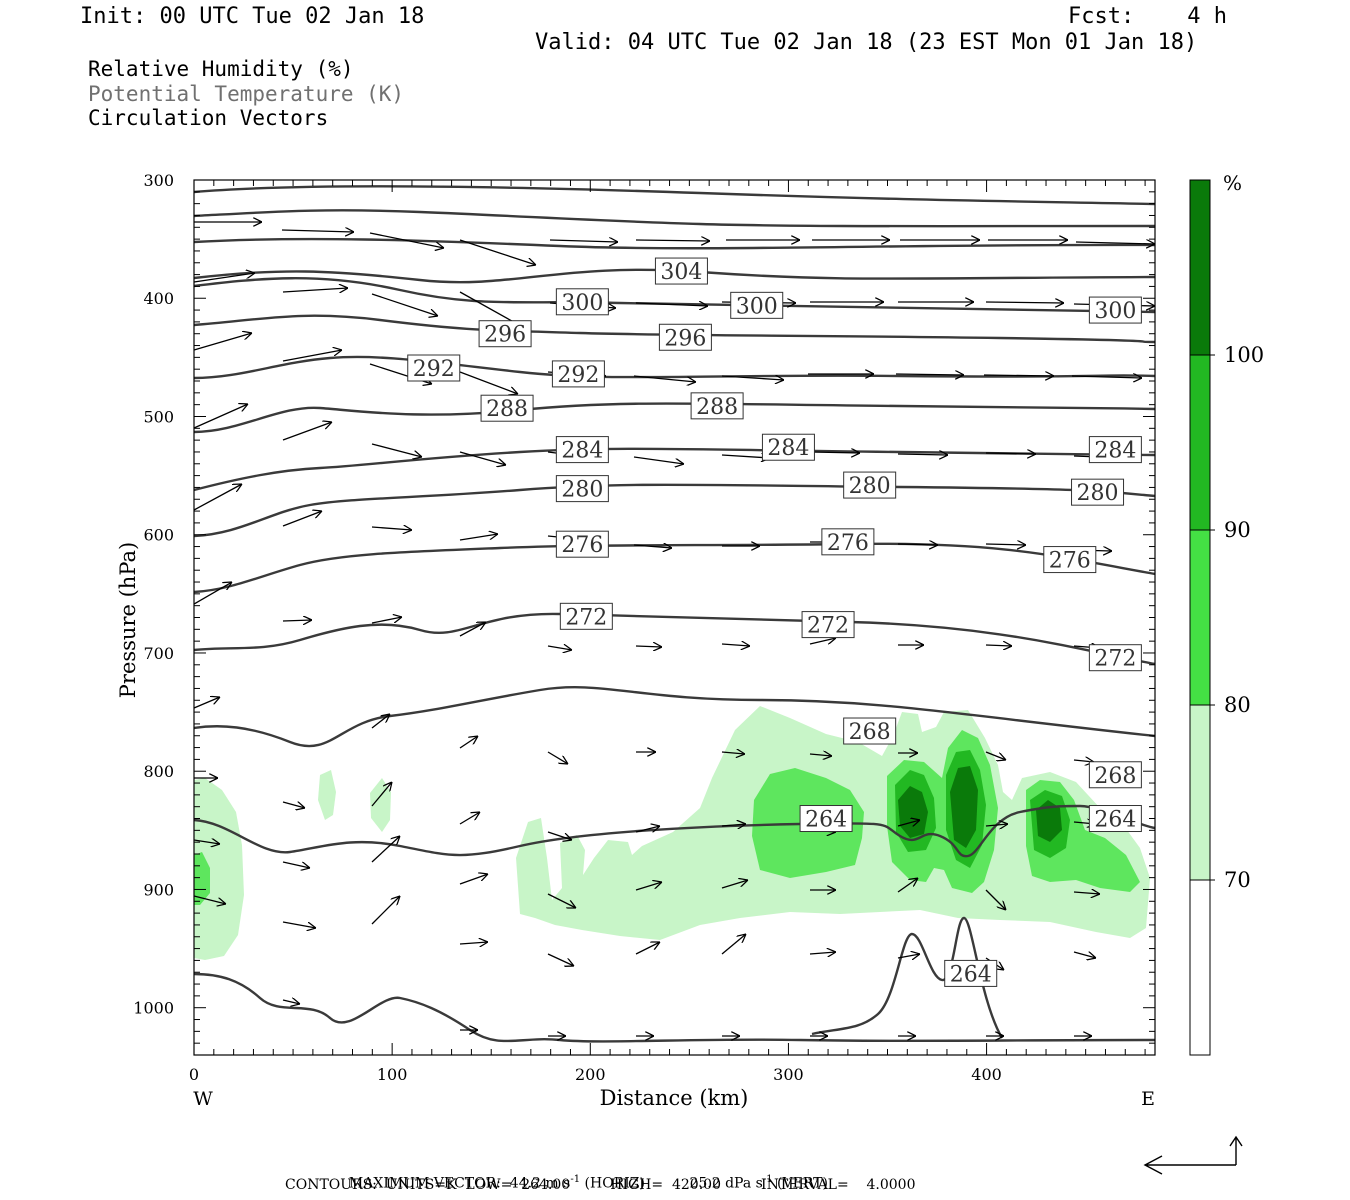 This screenshot has width=1350, height=1200. What do you see at coordinates (1147, 16) in the screenshot?
I see `forecast-hour: Fcst: 4 h` at bounding box center [1147, 16].